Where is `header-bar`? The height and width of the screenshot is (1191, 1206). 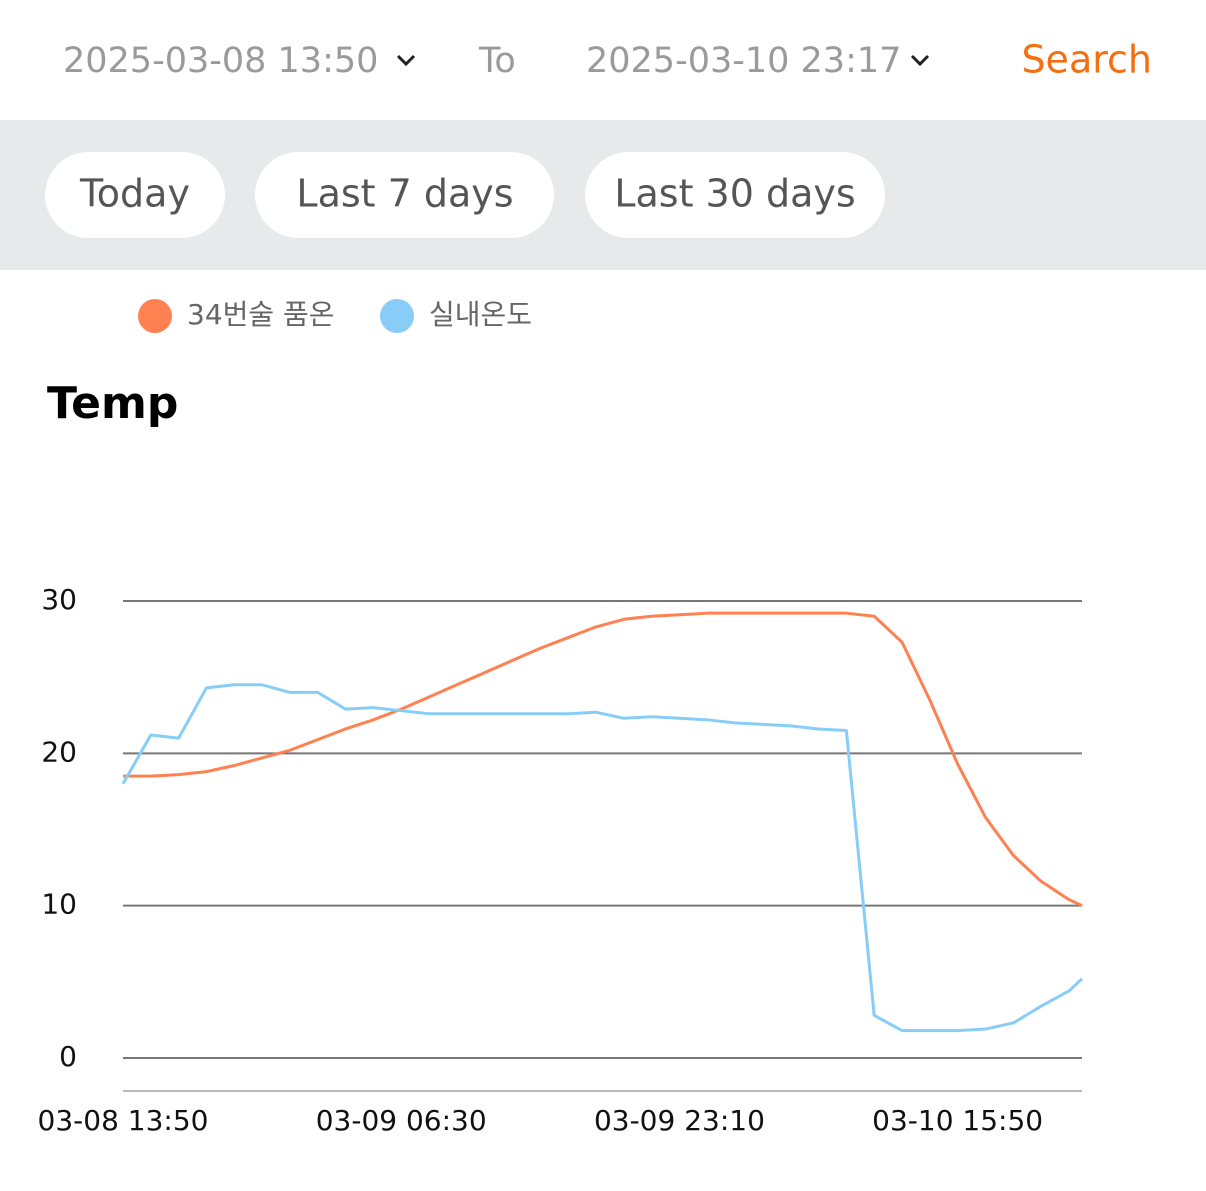
header-bar is located at coordinates (603, 60).